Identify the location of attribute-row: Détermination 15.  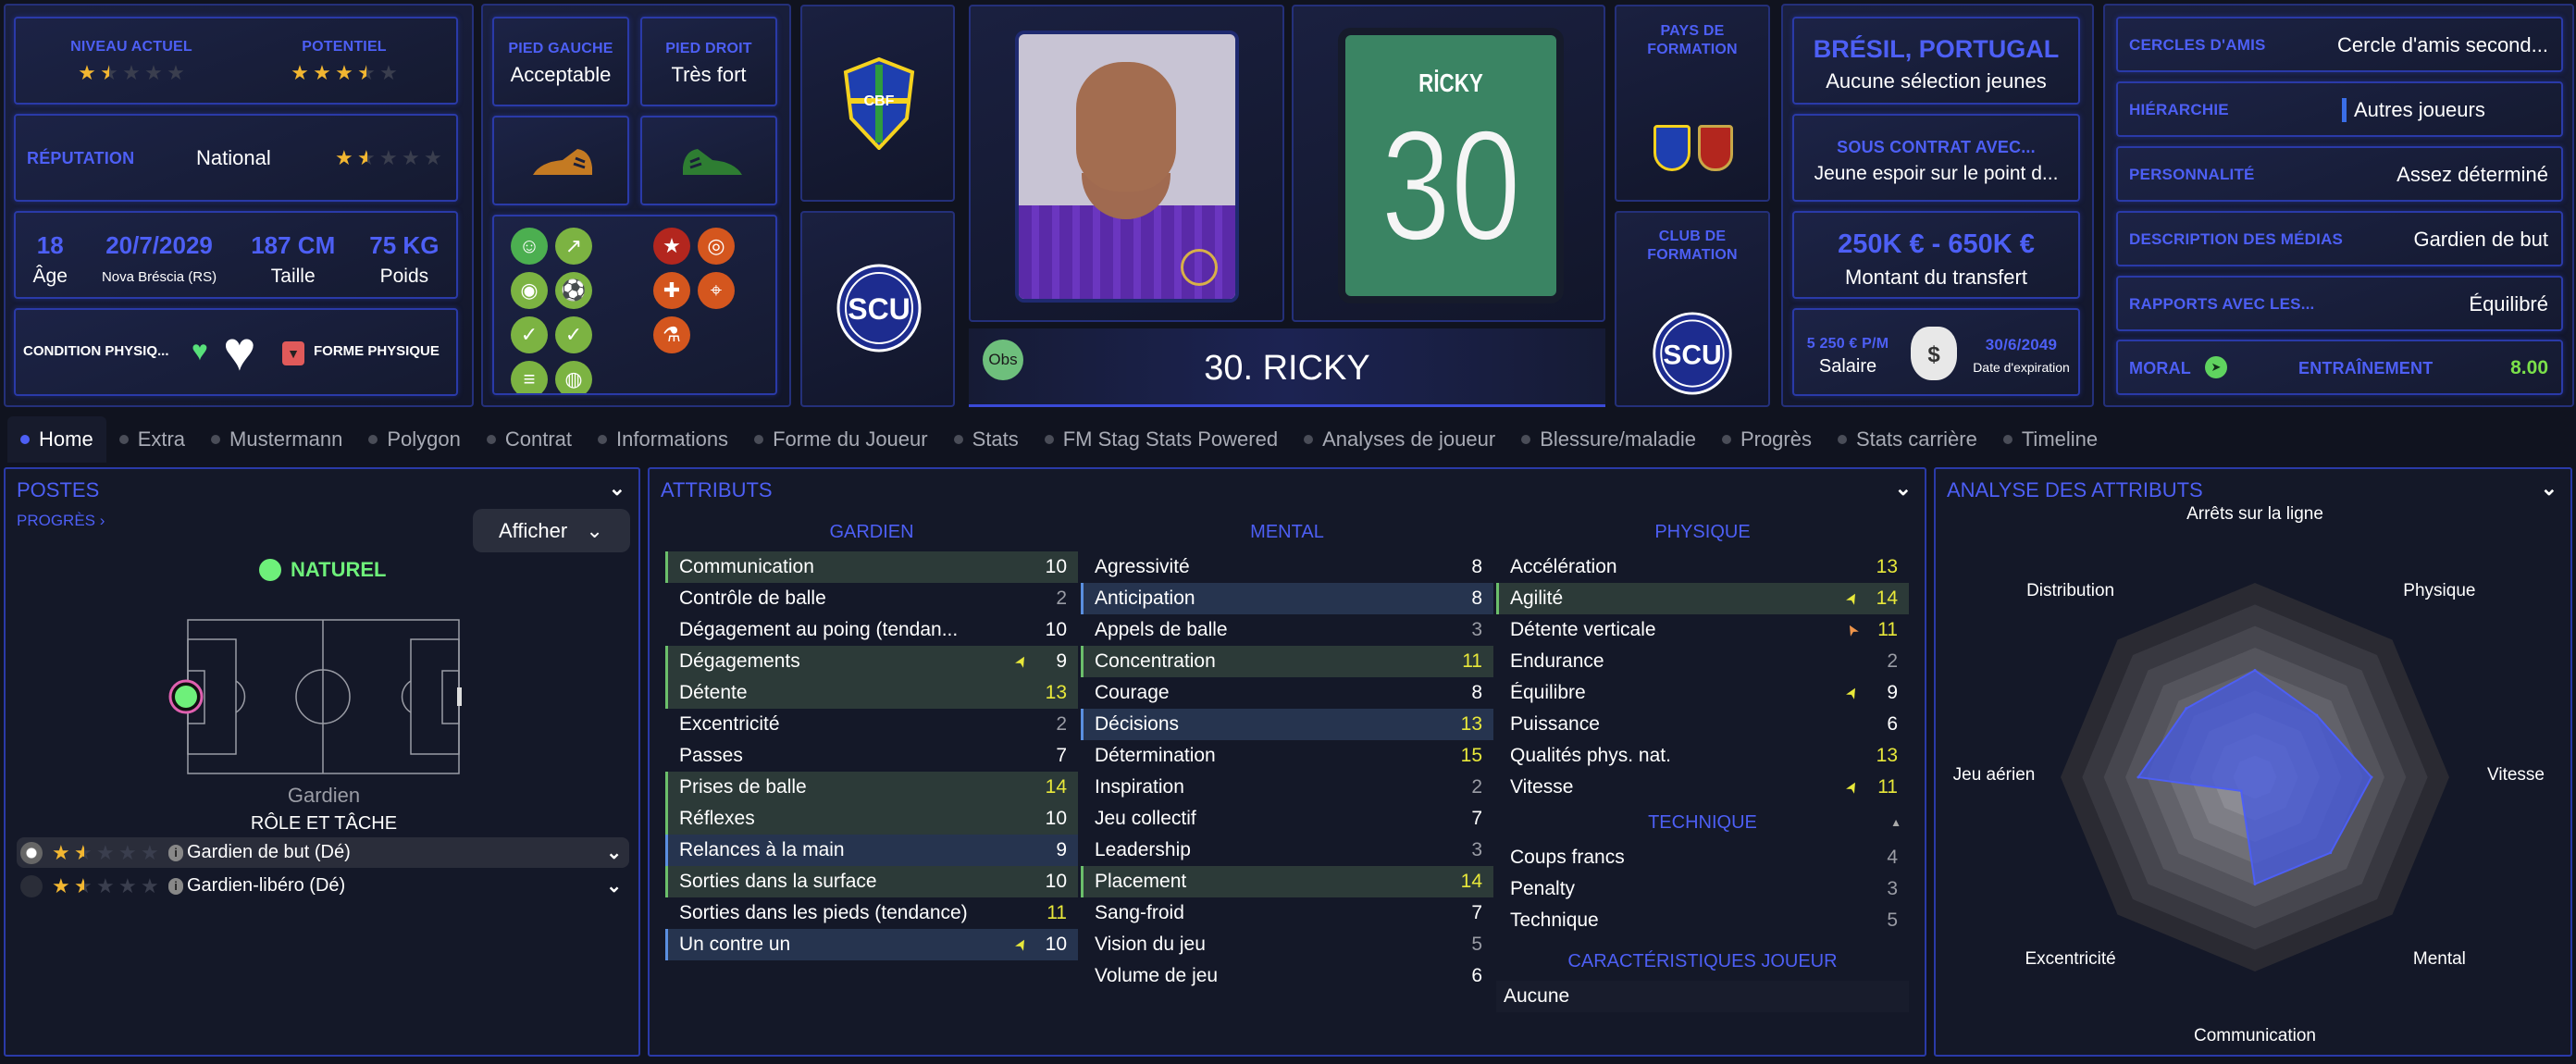
(1287, 756).